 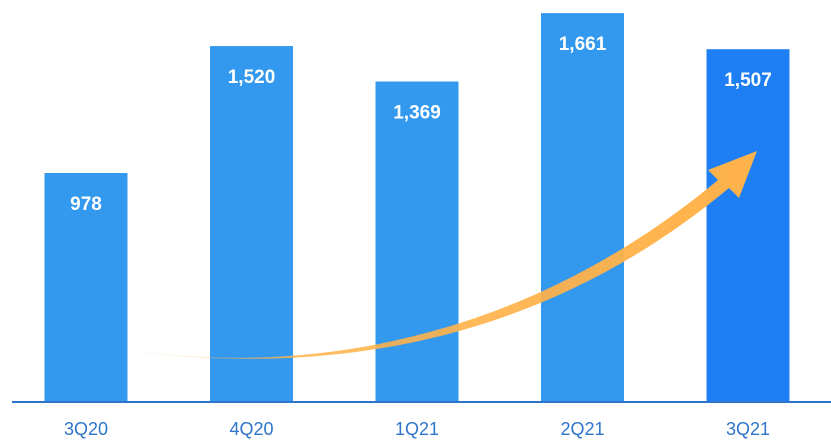 What do you see at coordinates (252, 77) in the screenshot?
I see `value-label-4q20: 1,520` at bounding box center [252, 77].